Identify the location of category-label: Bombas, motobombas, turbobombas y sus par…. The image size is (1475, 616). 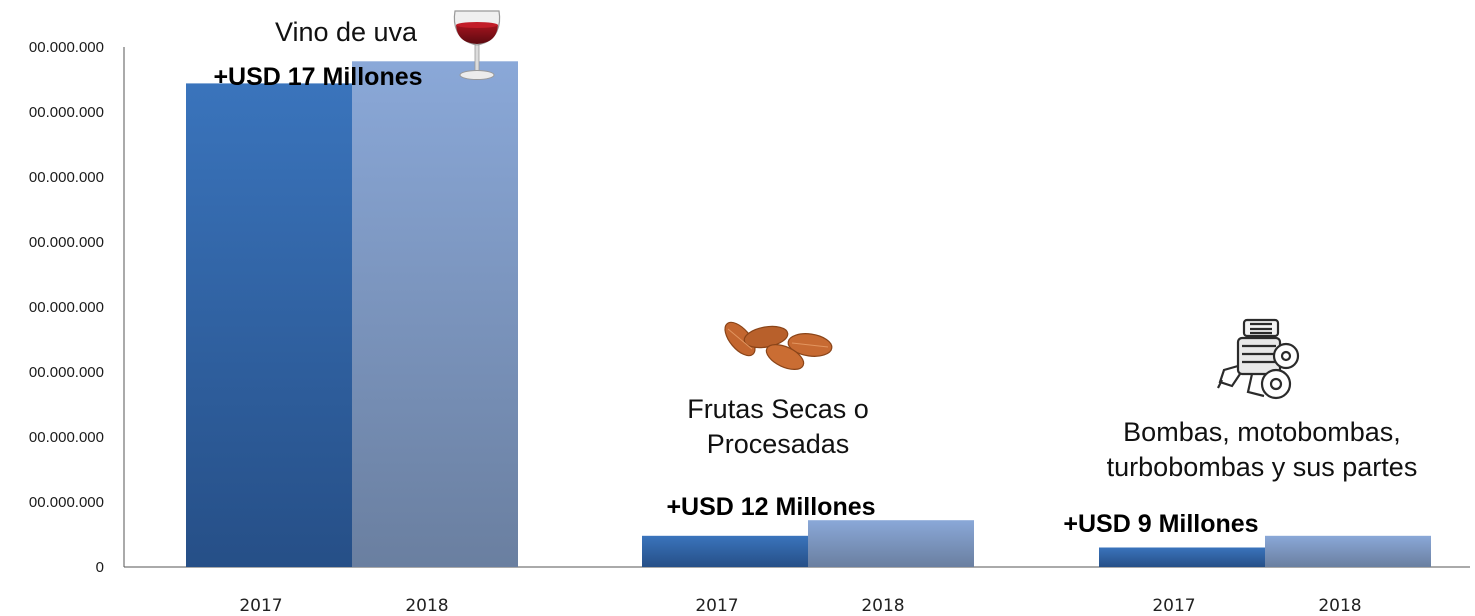
(1262, 449).